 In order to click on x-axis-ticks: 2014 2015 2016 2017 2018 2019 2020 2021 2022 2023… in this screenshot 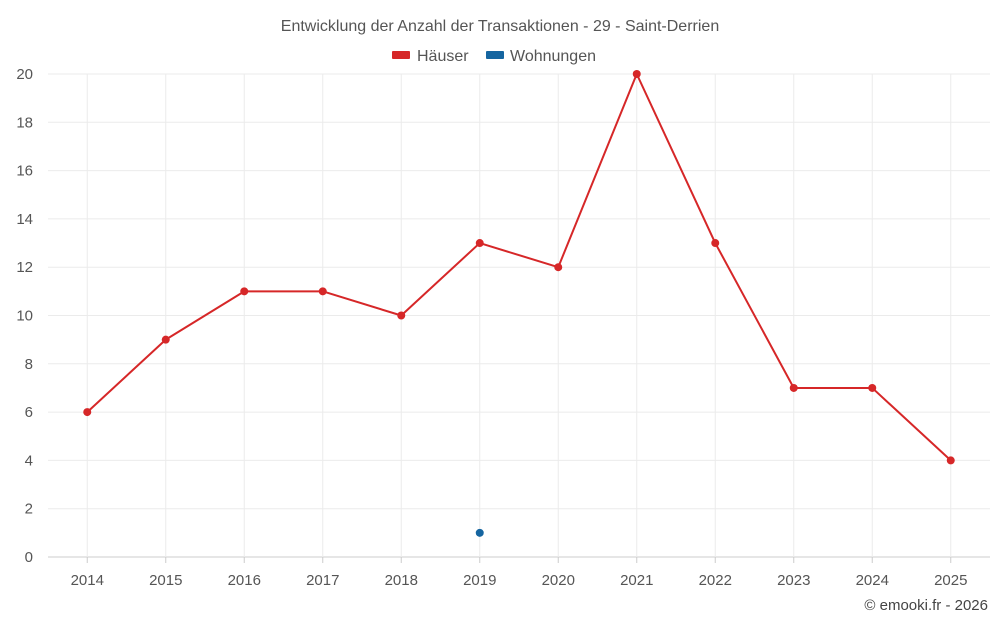, I will do `click(519, 573)`.